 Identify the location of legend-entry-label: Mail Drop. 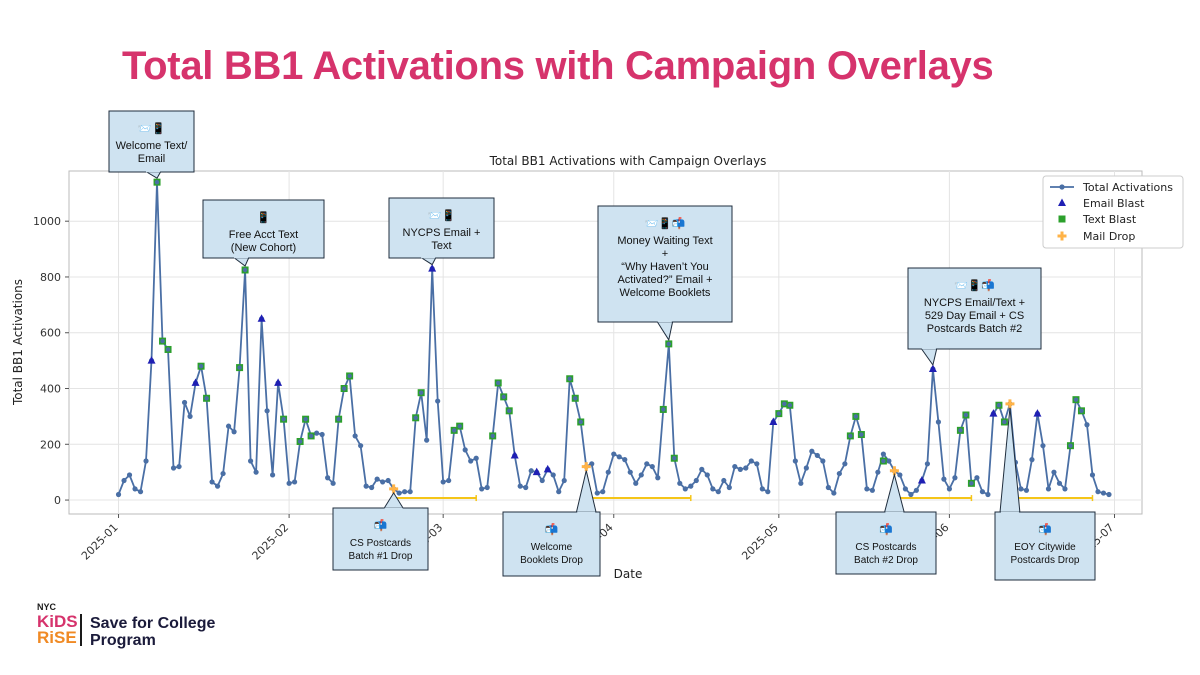
(1109, 236).